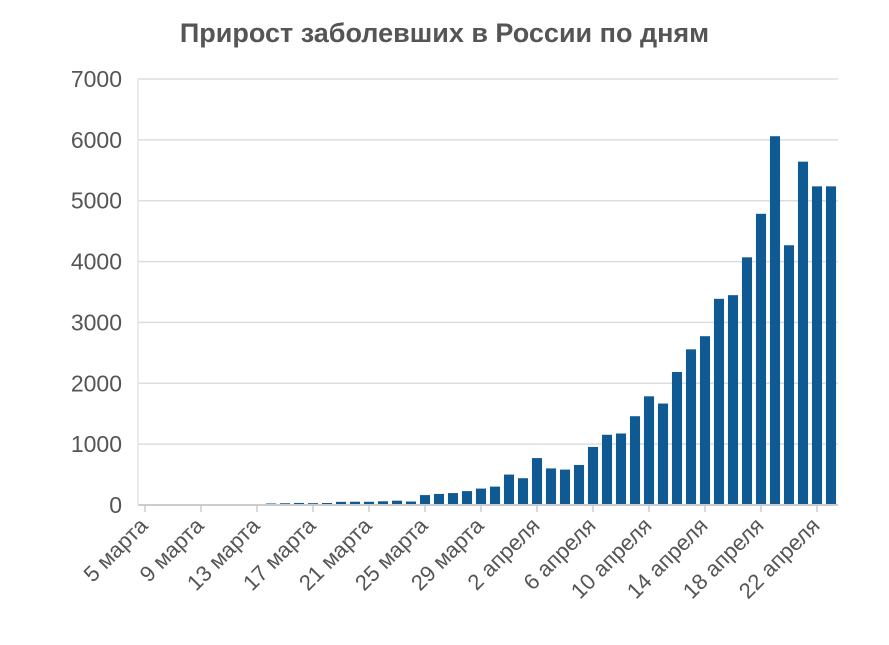 The image size is (889, 645). Describe the element at coordinates (96, 292) in the screenshot. I see `y-axis-ticks: 0 1000 2000 3000 4000 5000 6000 7000` at that location.